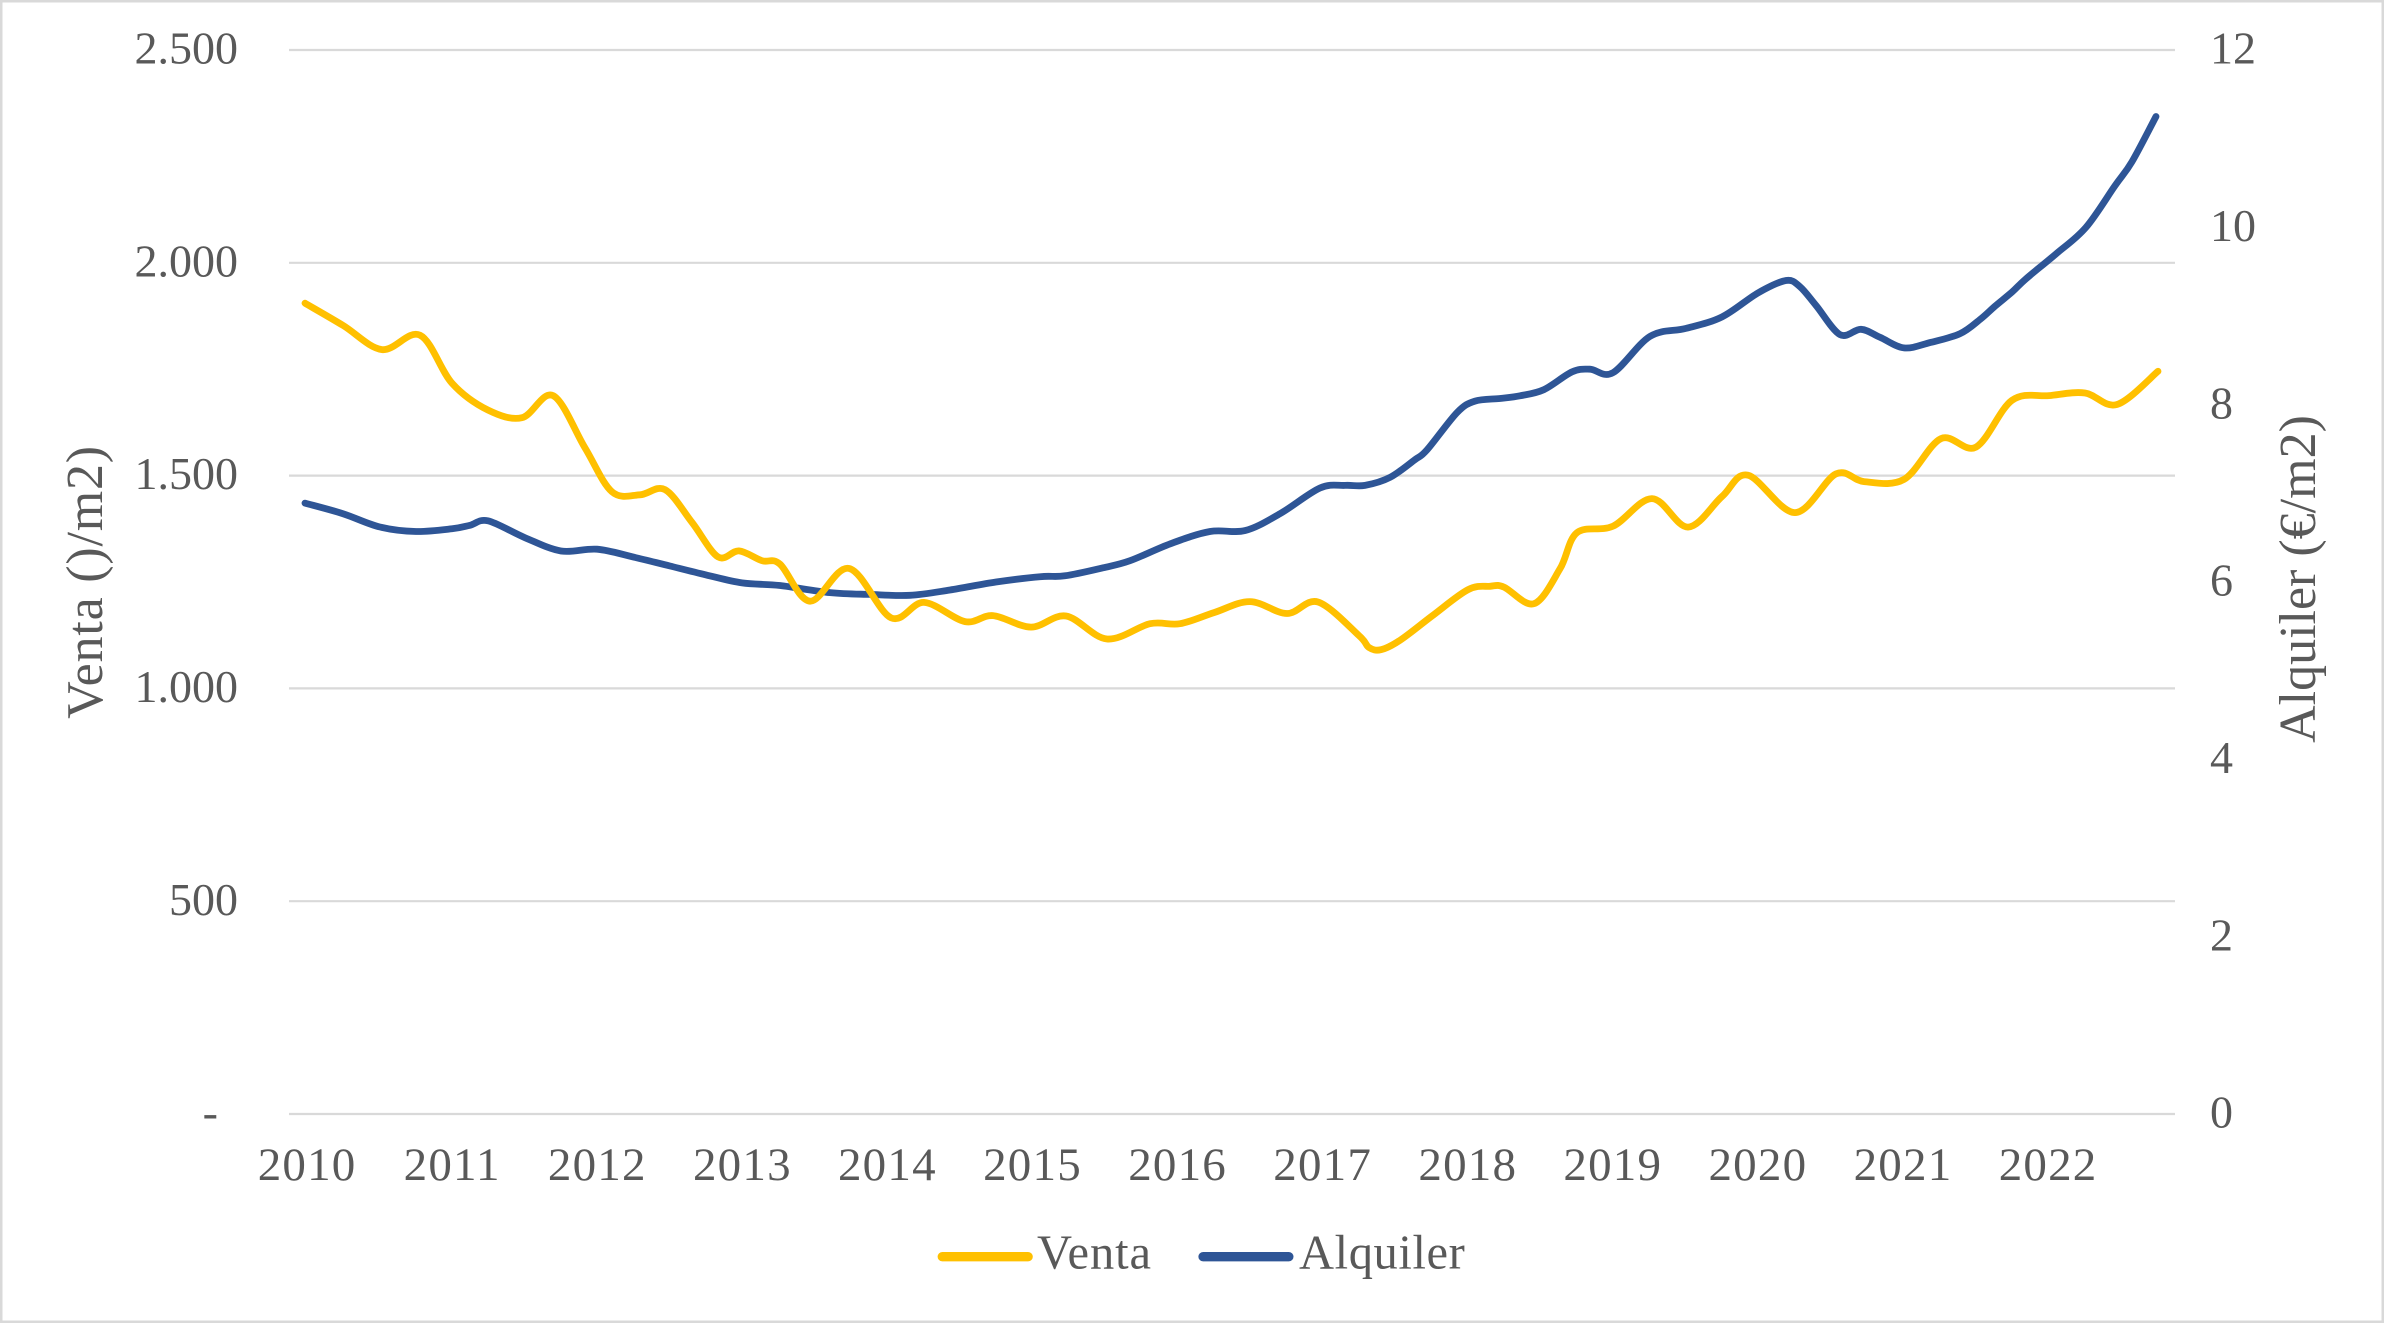 The width and height of the screenshot is (2384, 1328). What do you see at coordinates (1757, 1165) in the screenshot?
I see `svg-text: 2020` at bounding box center [1757, 1165].